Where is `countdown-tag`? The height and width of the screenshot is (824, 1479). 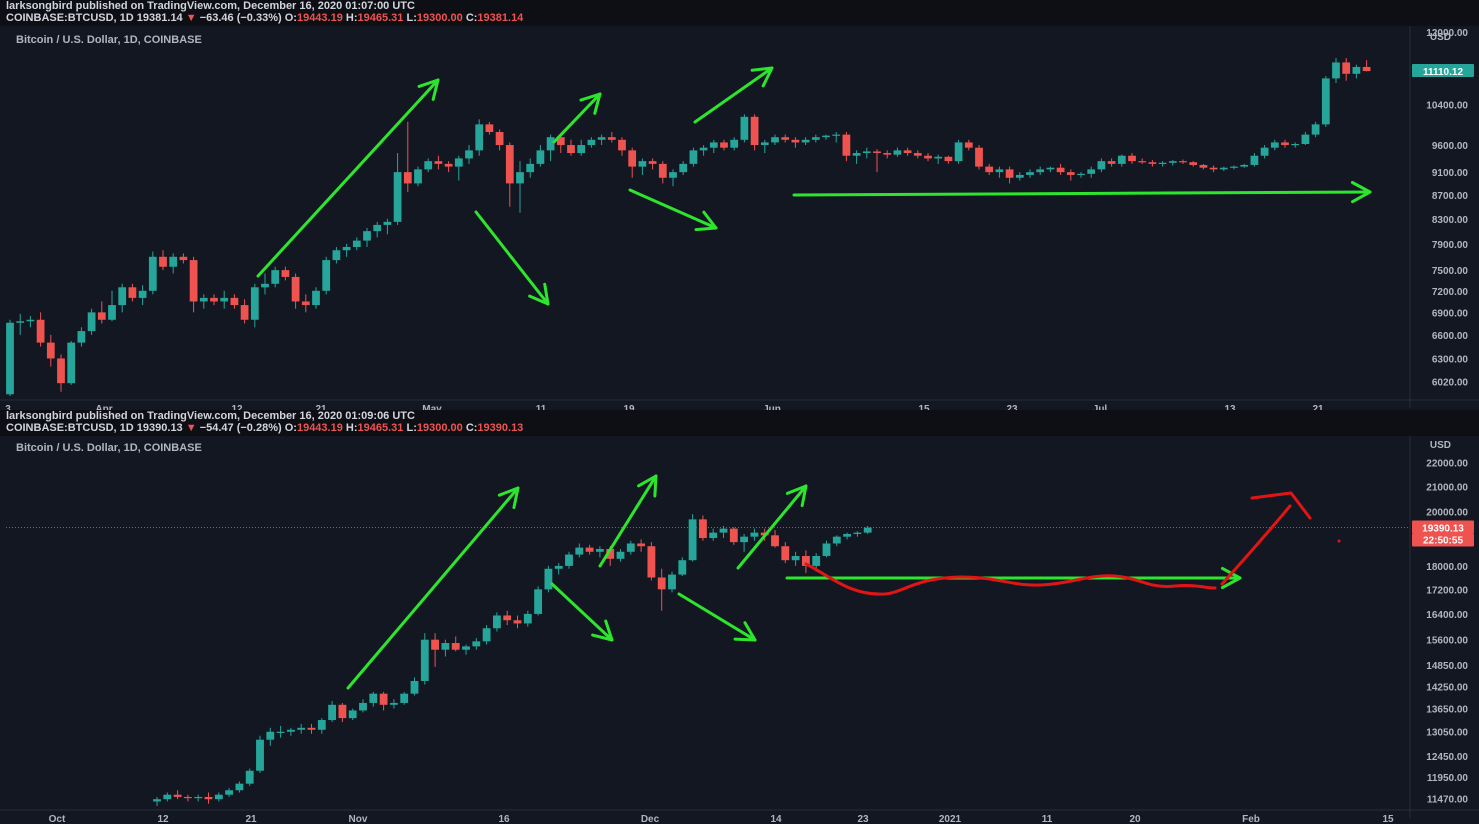 countdown-tag is located at coordinates (1443, 540).